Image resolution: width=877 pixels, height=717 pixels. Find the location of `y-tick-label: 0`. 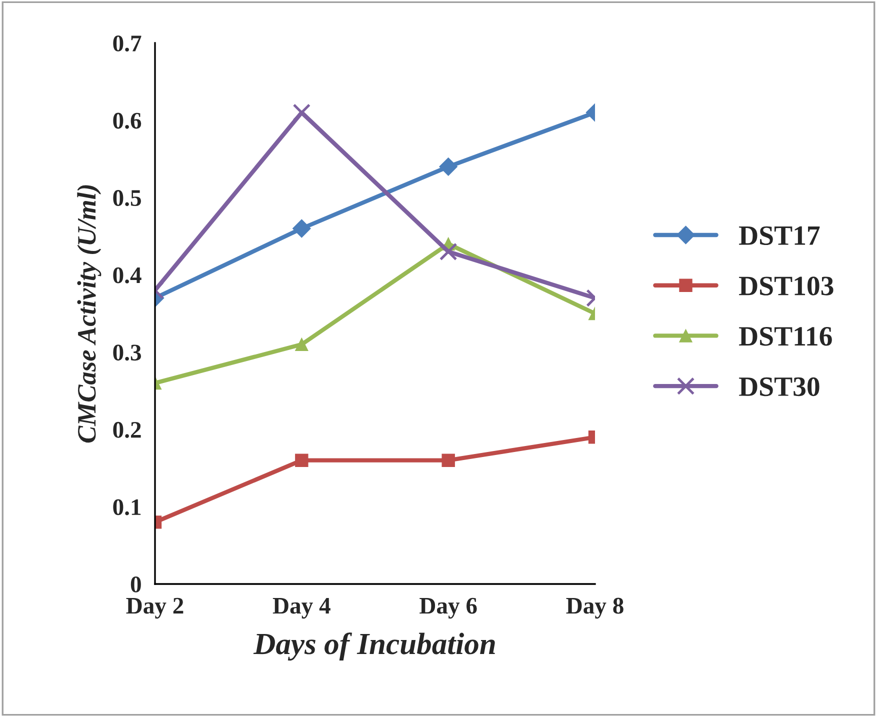

y-tick-label: 0 is located at coordinates (135, 584).